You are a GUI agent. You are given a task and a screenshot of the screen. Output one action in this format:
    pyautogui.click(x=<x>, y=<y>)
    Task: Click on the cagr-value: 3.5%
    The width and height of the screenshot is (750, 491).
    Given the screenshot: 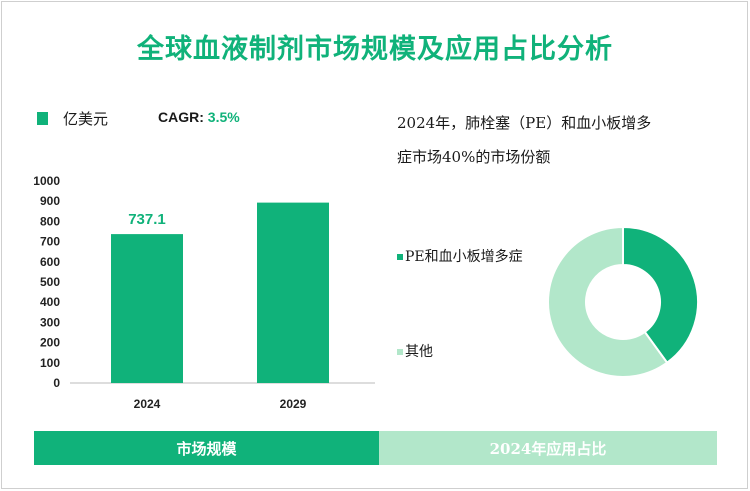 What is the action you would take?
    pyautogui.click(x=223, y=117)
    